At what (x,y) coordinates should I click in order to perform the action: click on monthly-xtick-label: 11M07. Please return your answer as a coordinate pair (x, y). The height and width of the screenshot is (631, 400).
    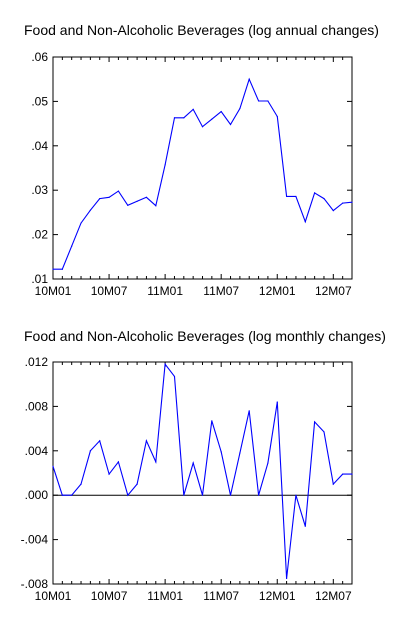
    Looking at the image, I should click on (221, 596).